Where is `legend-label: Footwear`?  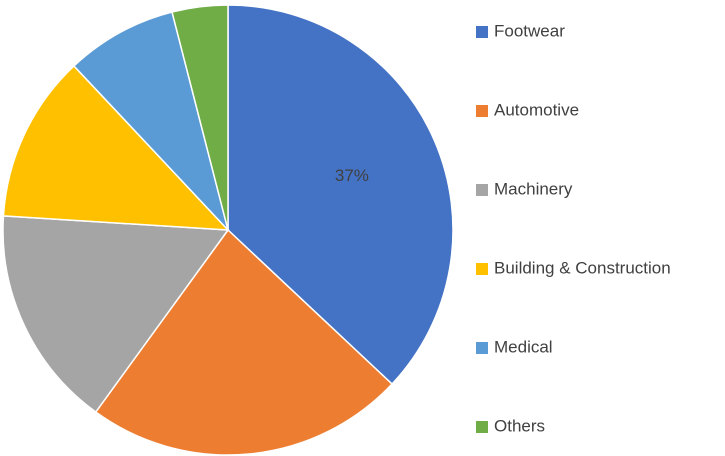 legend-label: Footwear is located at coordinates (529, 30).